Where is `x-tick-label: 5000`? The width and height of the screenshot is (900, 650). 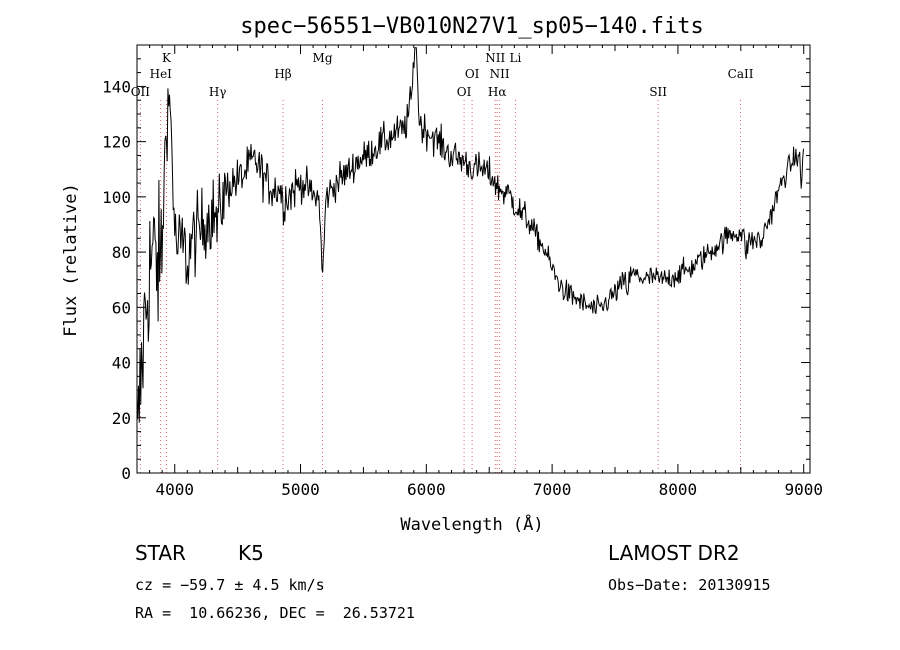
x-tick-label: 5000 is located at coordinates (300, 489).